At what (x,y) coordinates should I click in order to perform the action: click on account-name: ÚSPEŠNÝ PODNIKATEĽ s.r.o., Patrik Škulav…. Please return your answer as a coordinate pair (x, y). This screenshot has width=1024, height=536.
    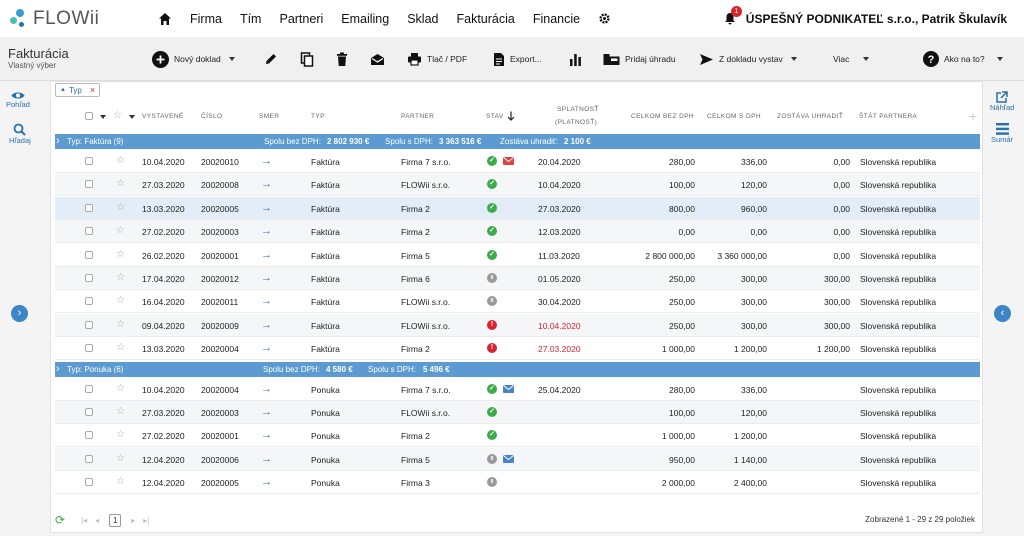
    Looking at the image, I should click on (876, 18).